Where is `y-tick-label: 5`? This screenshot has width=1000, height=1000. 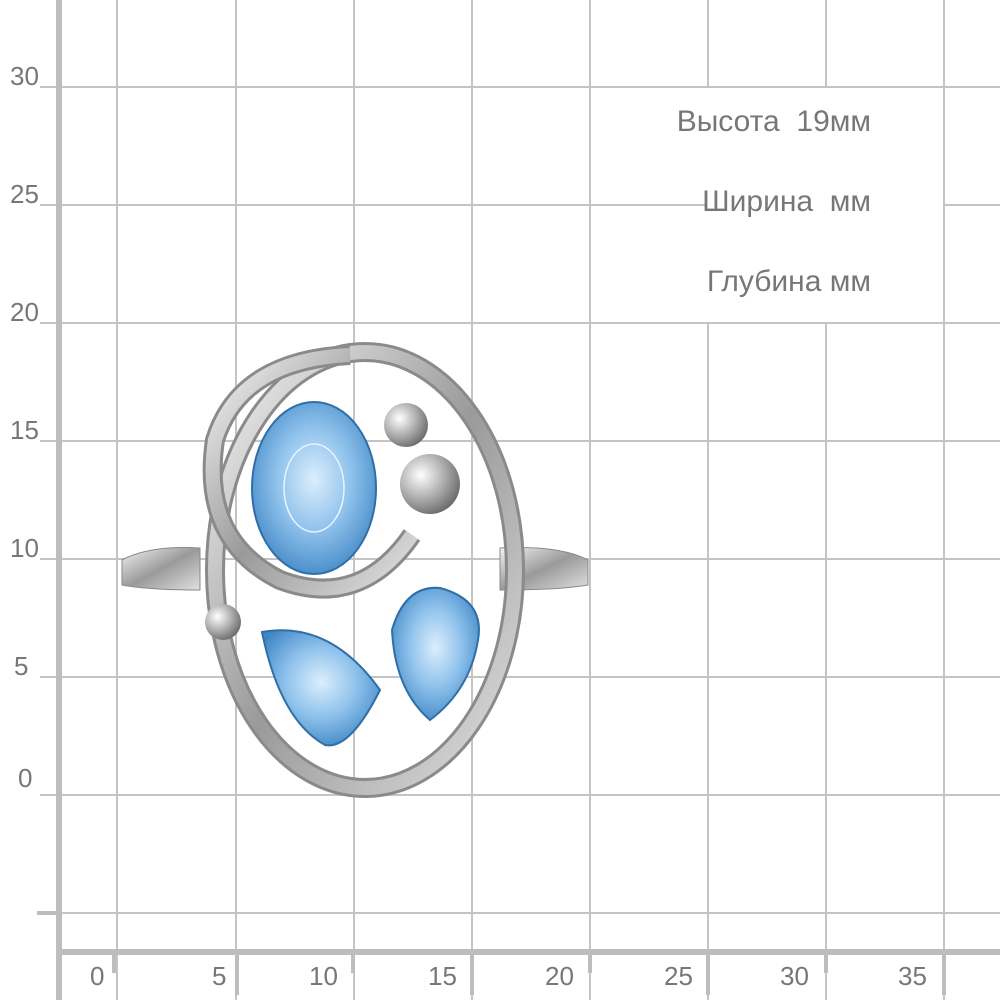 y-tick-label: 5 is located at coordinates (21, 666).